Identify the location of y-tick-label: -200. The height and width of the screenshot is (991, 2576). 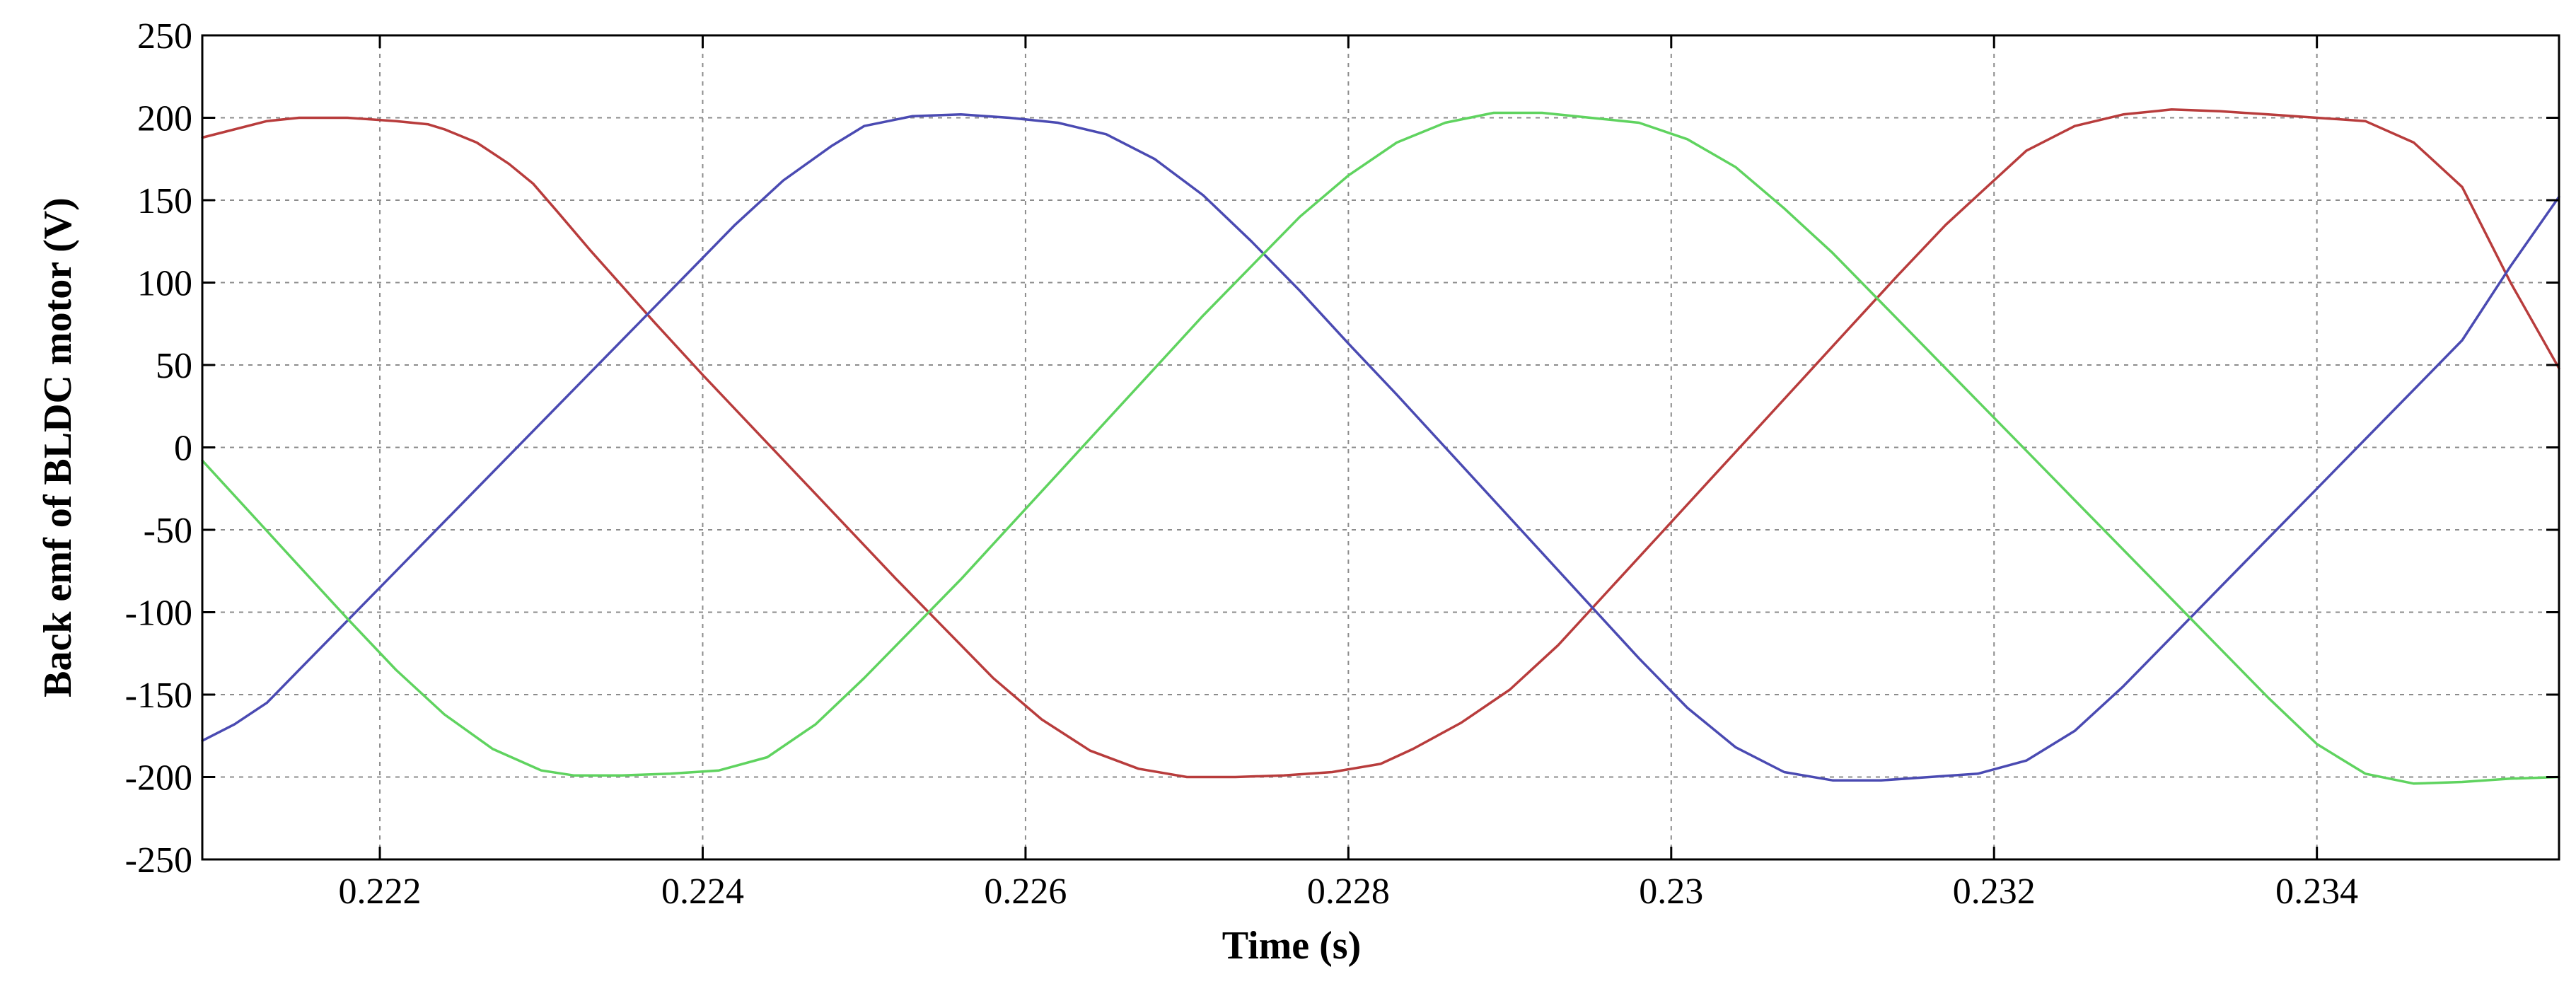
(158, 779).